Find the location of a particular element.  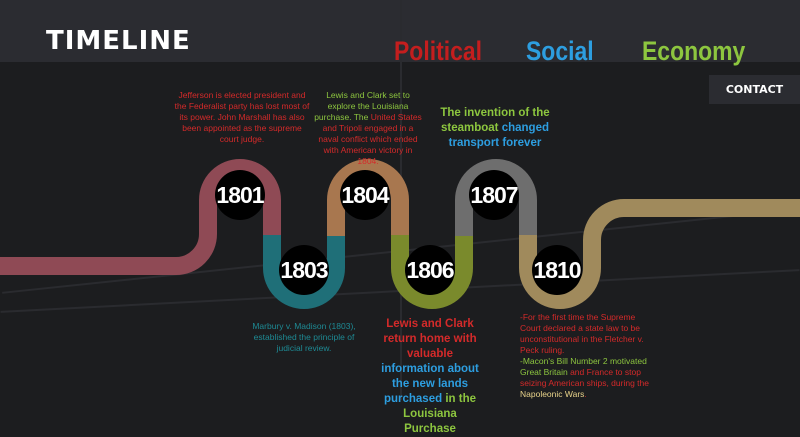

logo: TIMELINE is located at coordinates (118, 41).